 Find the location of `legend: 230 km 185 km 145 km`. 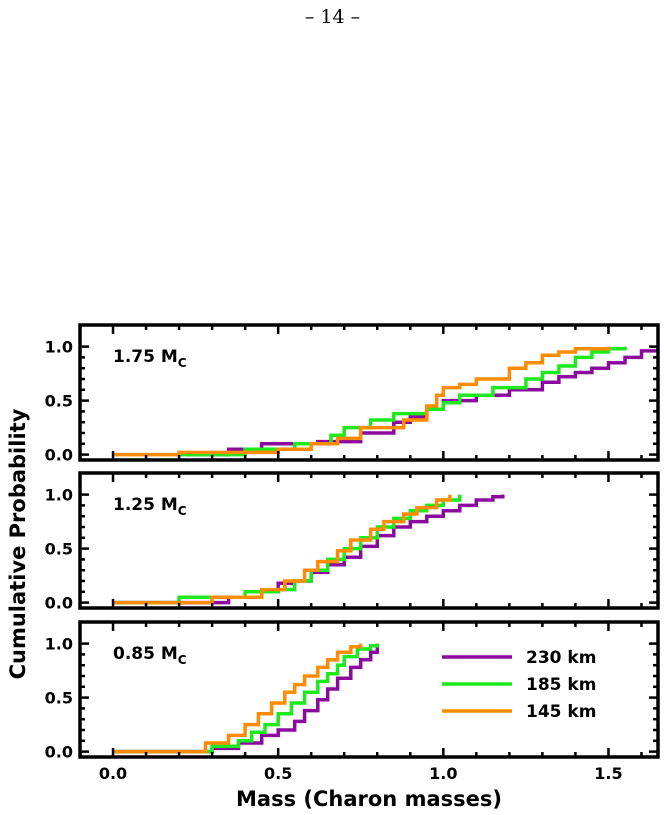

legend: 230 km 185 km 145 km is located at coordinates (519, 685).